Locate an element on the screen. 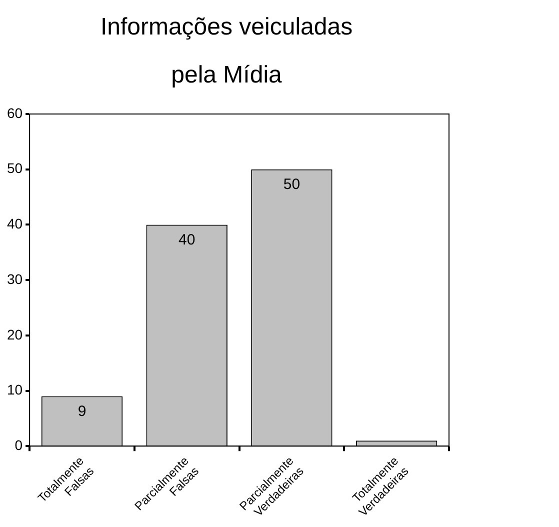 Image resolution: width=559 pixels, height=527 pixels. y-tick-label: 60 is located at coordinates (14, 112).